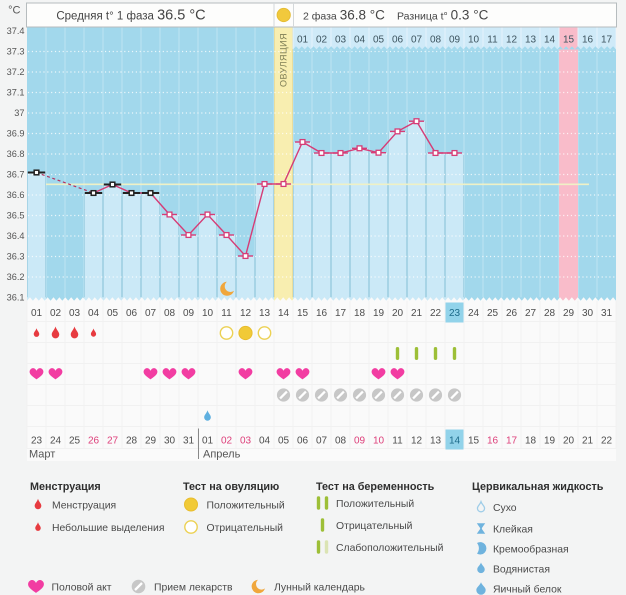 This screenshot has width=626, height=595. I want to click on svg-text: Апрель, so click(222, 455).